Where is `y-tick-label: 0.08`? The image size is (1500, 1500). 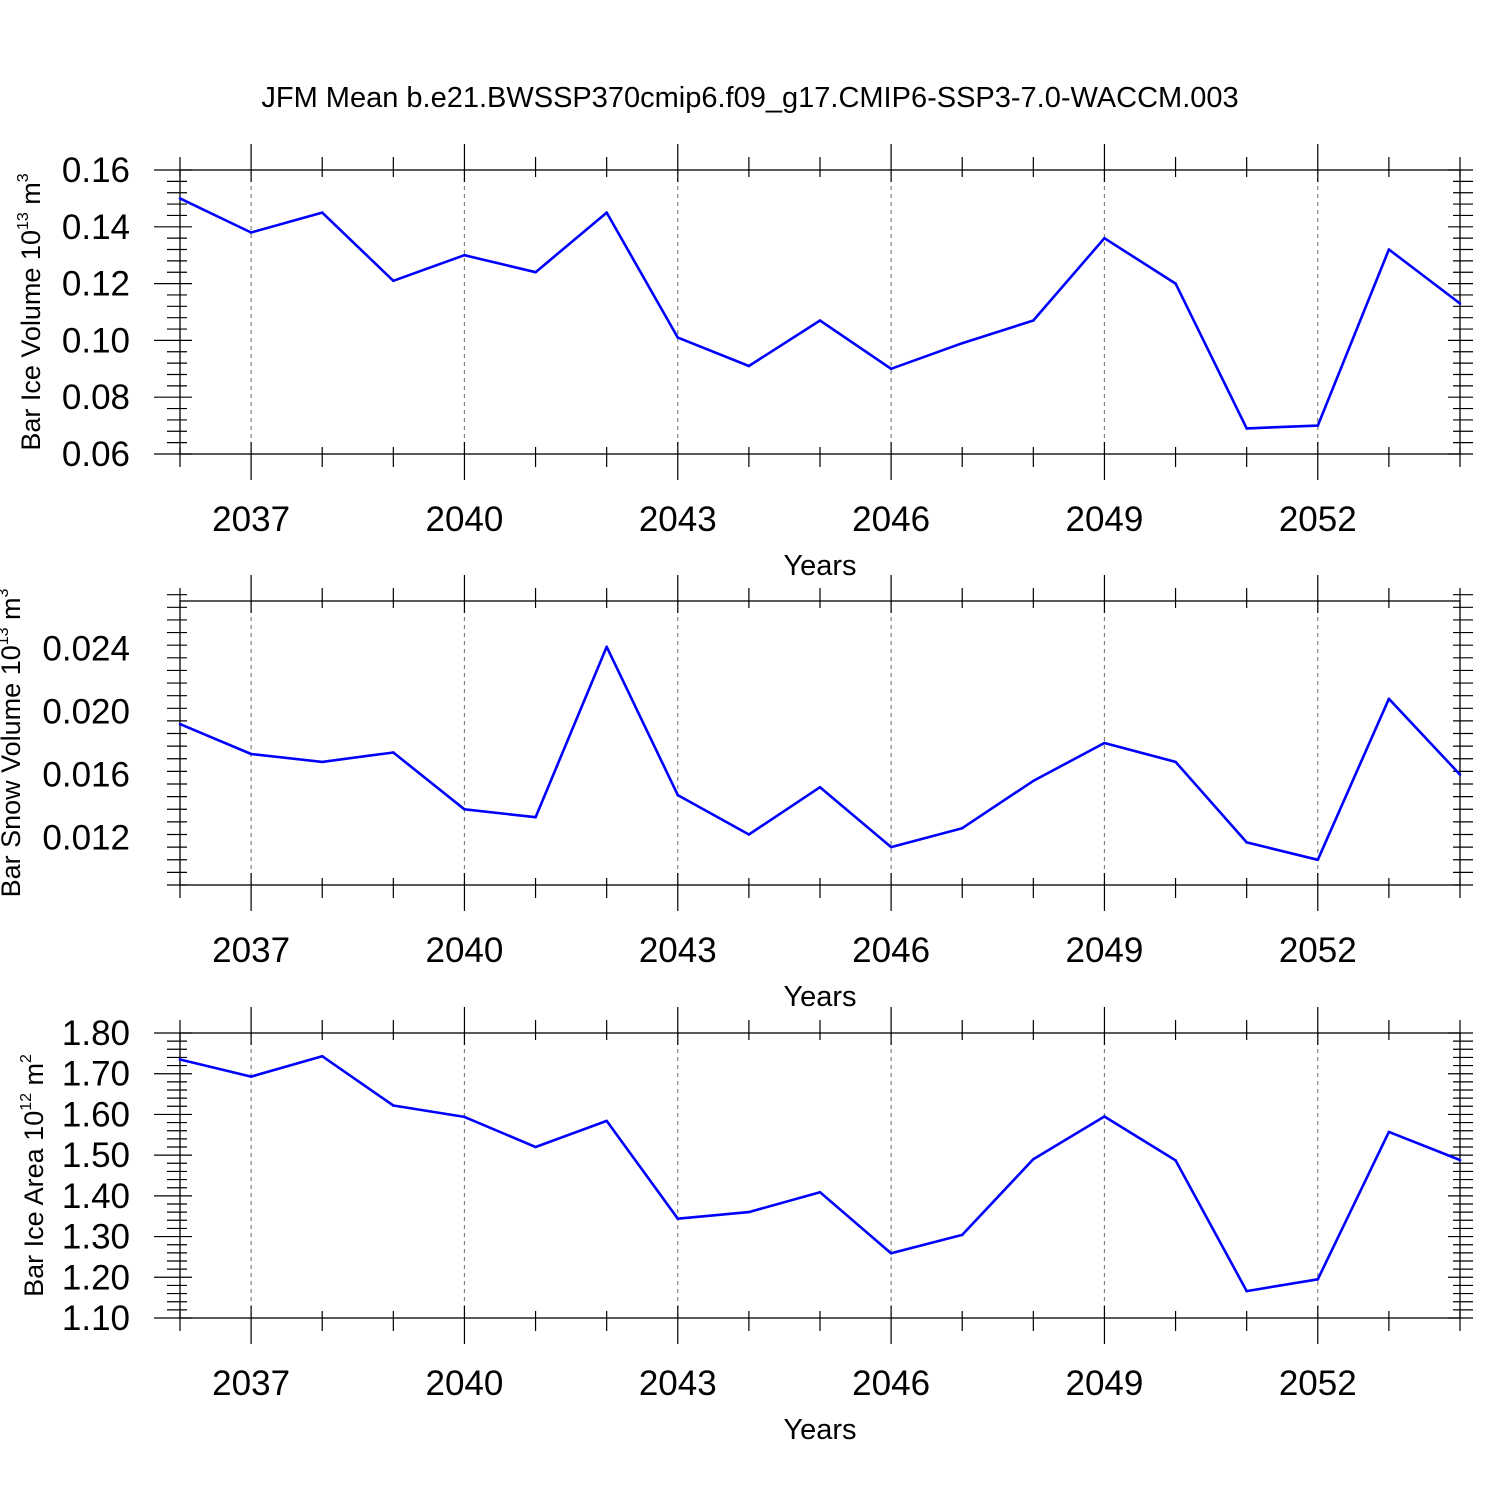 y-tick-label: 0.08 is located at coordinates (96, 397).